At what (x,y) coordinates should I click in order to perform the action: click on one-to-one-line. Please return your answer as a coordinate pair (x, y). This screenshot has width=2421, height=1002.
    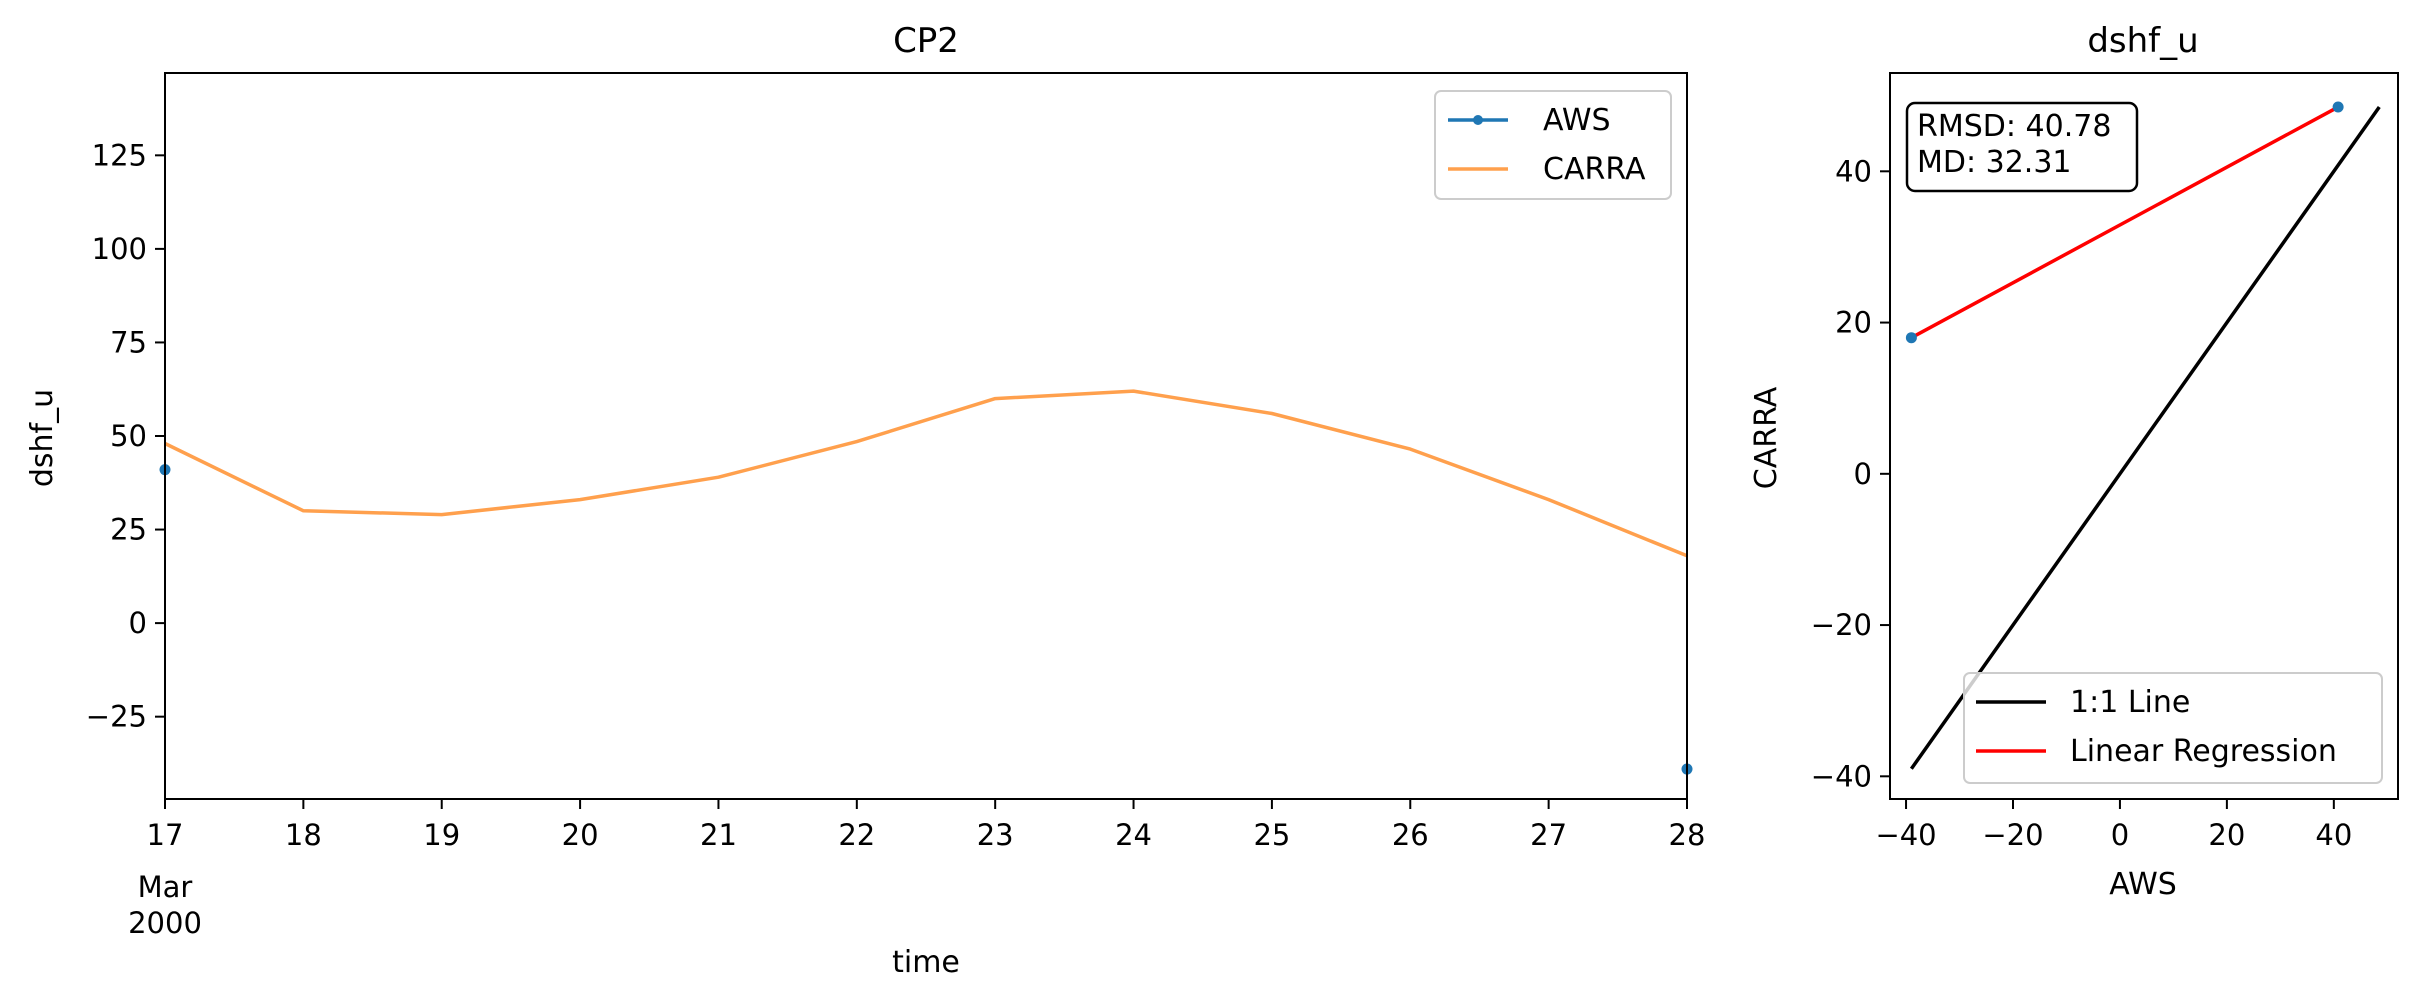
    Looking at the image, I should click on (2145, 438).